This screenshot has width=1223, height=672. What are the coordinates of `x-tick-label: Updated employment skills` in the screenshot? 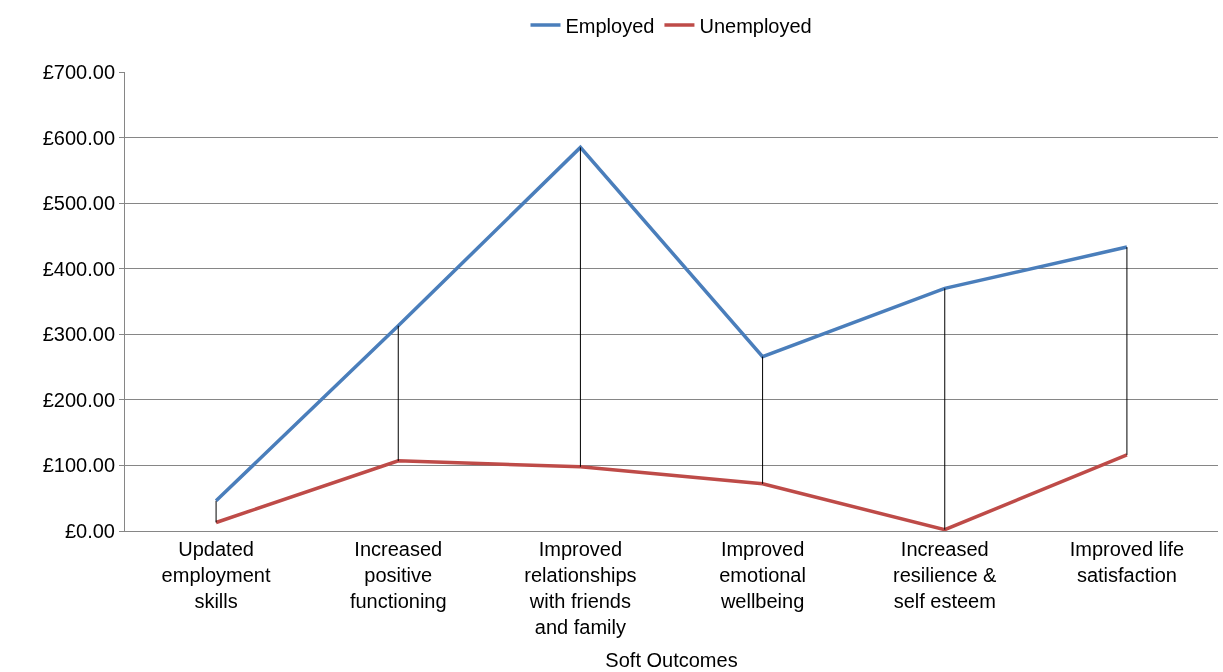 It's located at (216, 575).